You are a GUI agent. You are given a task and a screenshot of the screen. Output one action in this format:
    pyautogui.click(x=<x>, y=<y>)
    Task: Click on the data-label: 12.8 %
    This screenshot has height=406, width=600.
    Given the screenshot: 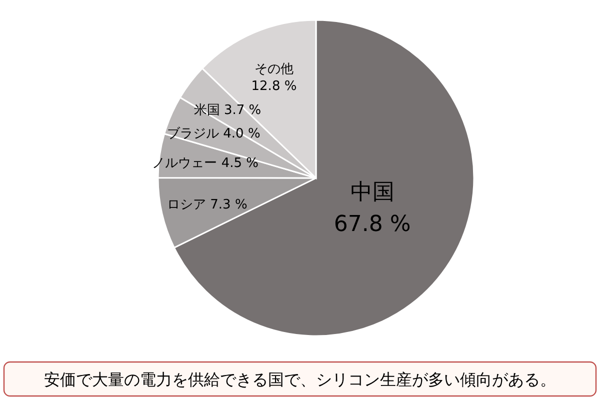 What is the action you would take?
    pyautogui.click(x=274, y=86)
    